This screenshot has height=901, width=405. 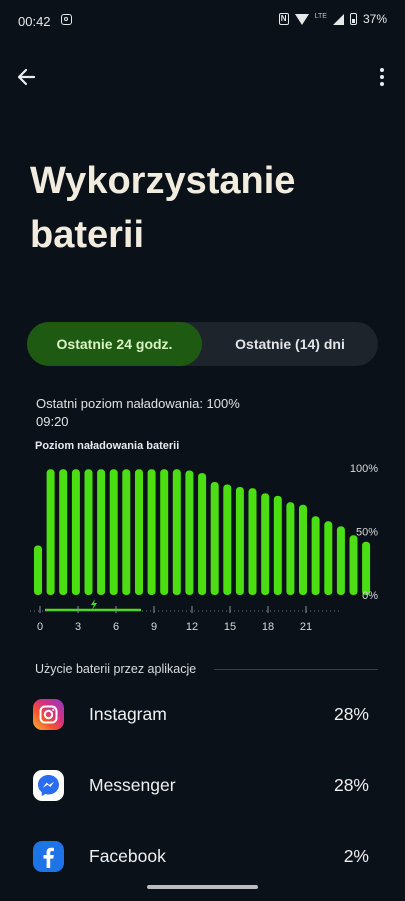 I want to click on tab-last-14-days: Ostatnie (14) dni, so click(x=290, y=344).